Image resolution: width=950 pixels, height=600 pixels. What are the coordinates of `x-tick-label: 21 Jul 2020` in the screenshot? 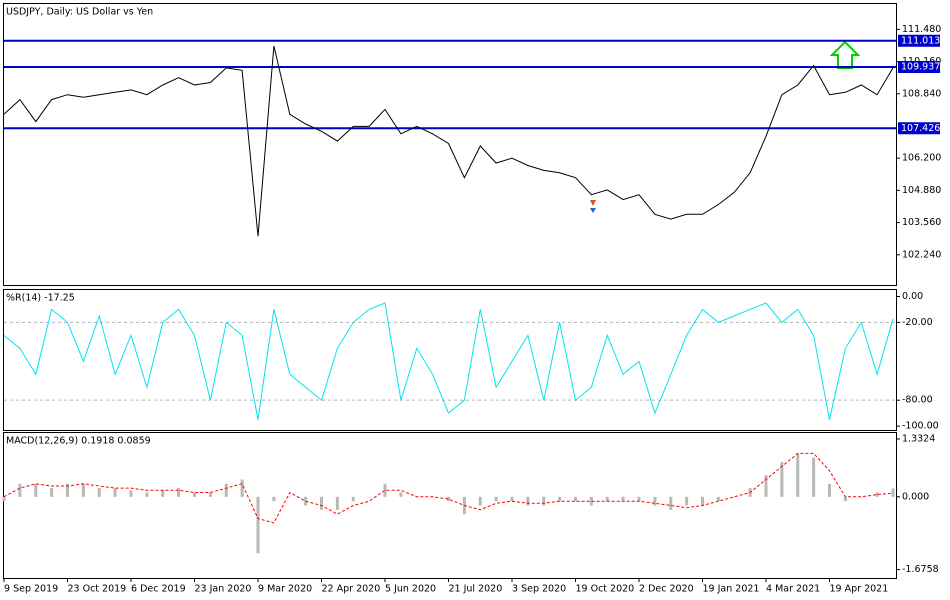 It's located at (476, 589).